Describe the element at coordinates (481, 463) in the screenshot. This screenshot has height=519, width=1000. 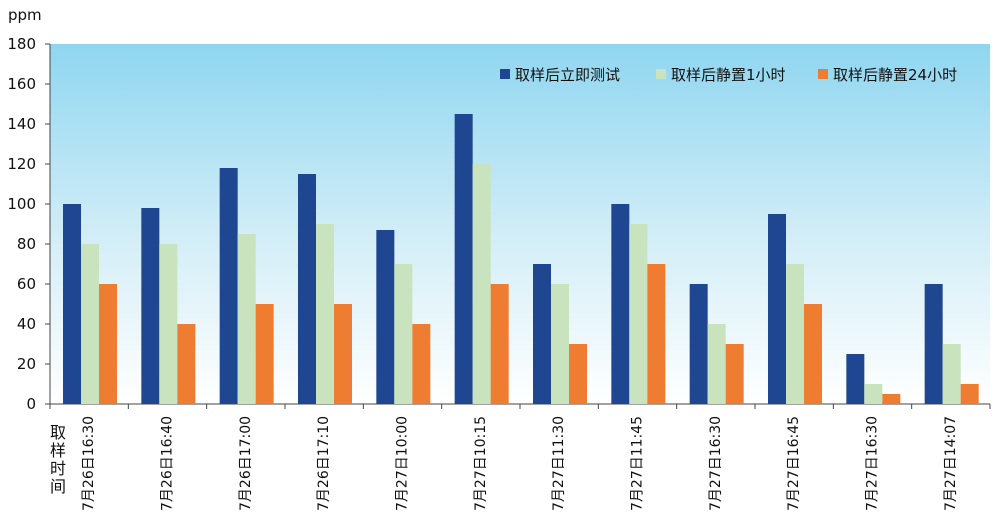
I see `x-category-label: 7月27日10:15` at that location.